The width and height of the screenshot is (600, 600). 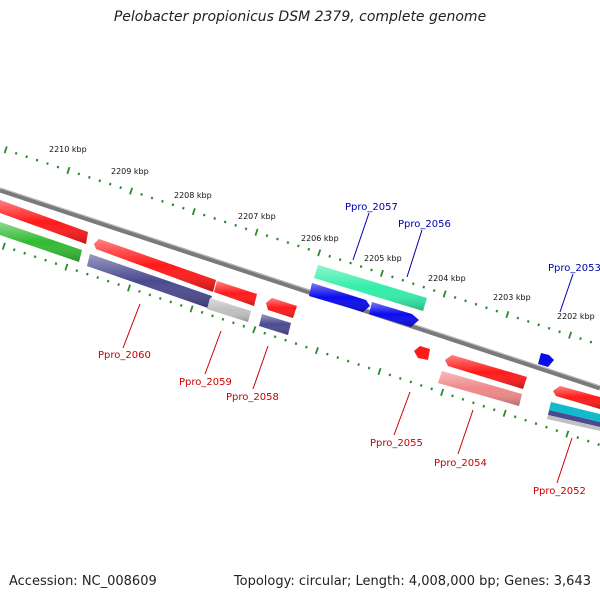 What do you see at coordinates (83, 581) in the screenshot?
I see `accession-info: Accession: NC_008609` at bounding box center [83, 581].